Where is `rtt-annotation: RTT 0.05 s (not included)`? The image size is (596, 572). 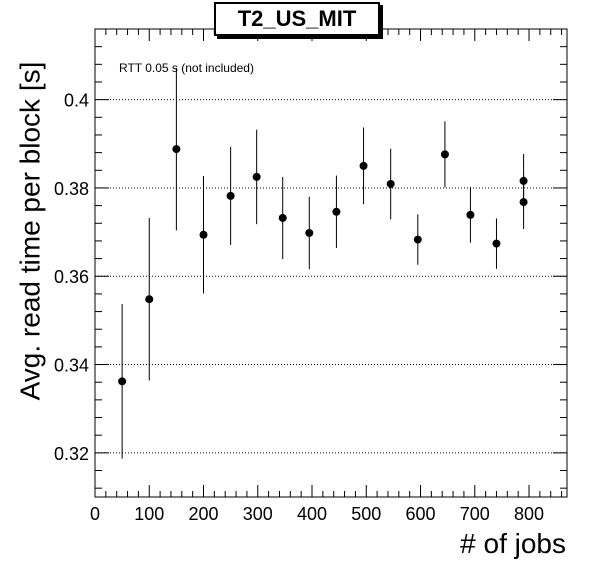 rtt-annotation: RTT 0.05 s (not included) is located at coordinates (186, 68).